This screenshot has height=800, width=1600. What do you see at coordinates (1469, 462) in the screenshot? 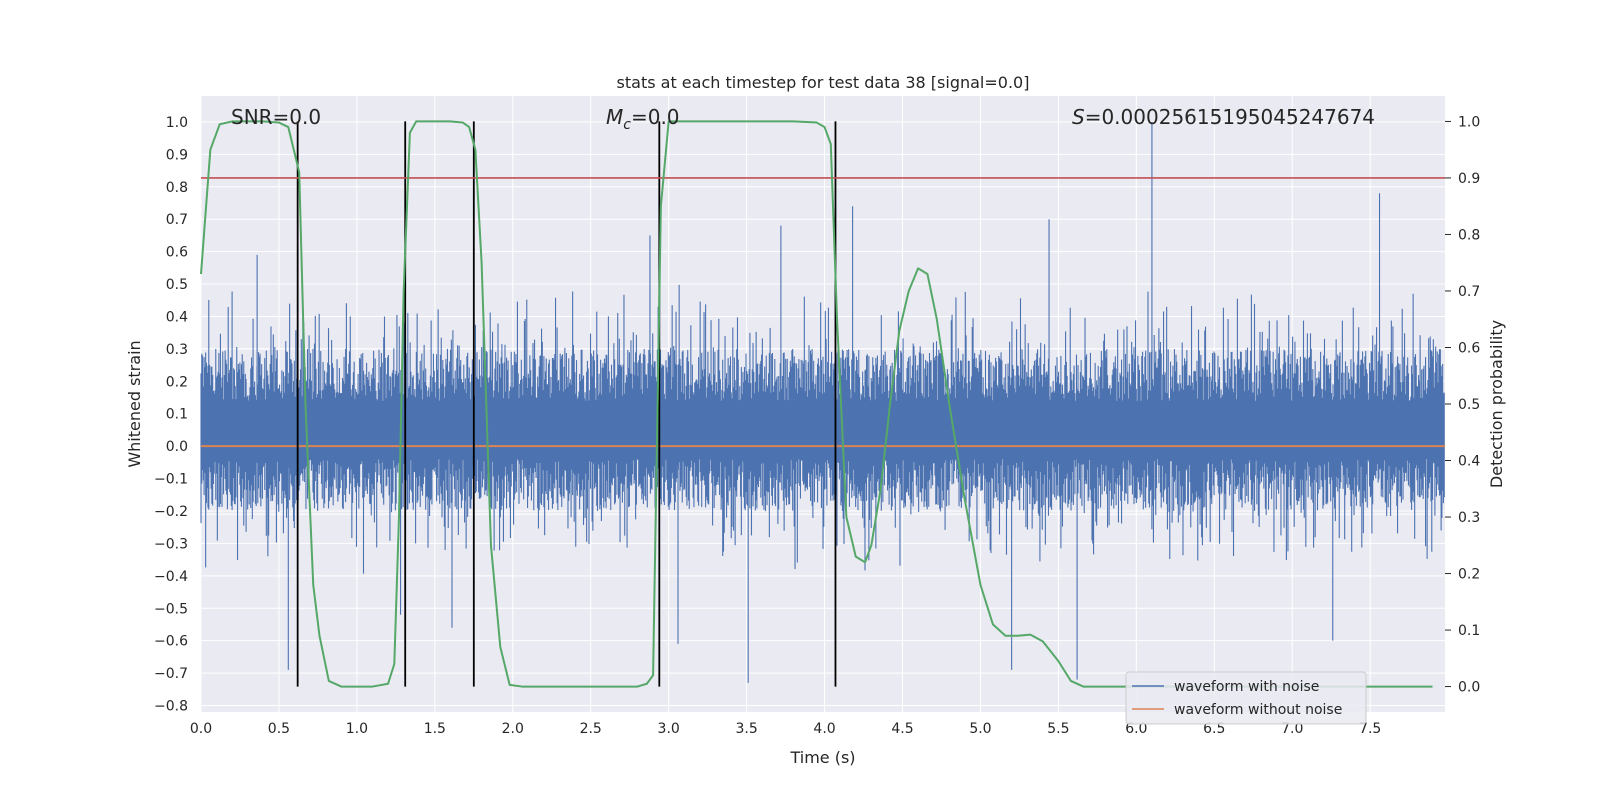
I see `y-right-tick-label: 0.4` at bounding box center [1469, 462].